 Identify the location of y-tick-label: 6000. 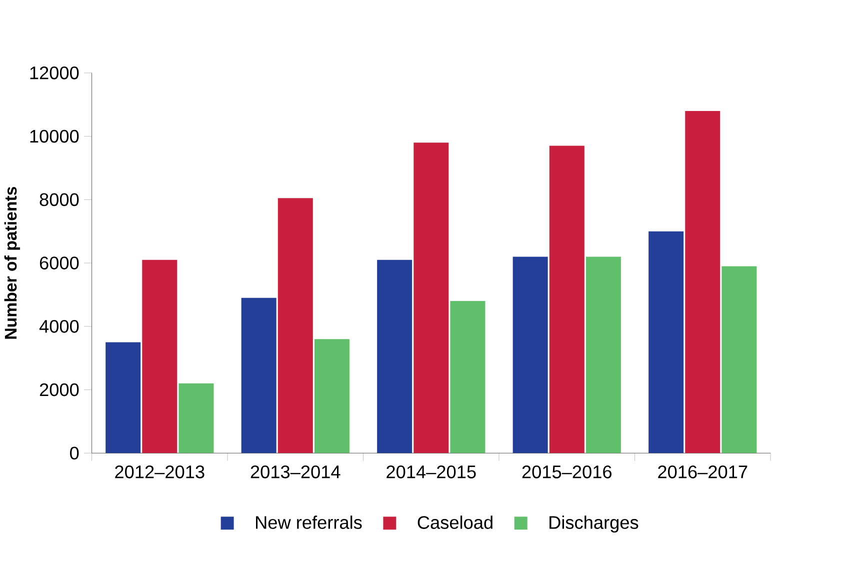
(59, 263).